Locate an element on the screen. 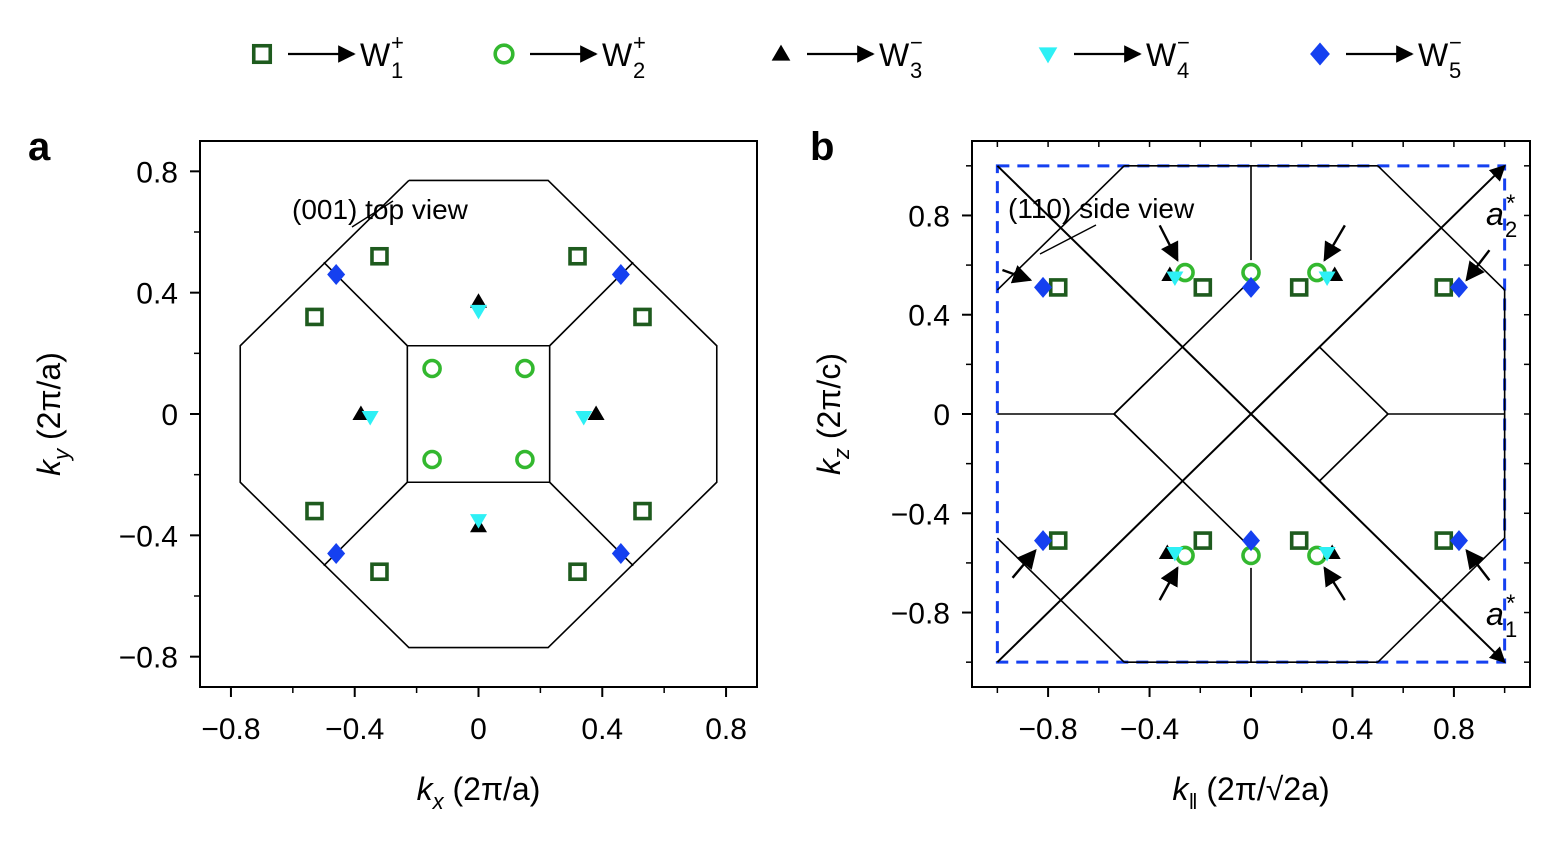 Image resolution: width=1568 pixels, height=842 pixels. y-tick-label: −0.4 is located at coordinates (148, 536).